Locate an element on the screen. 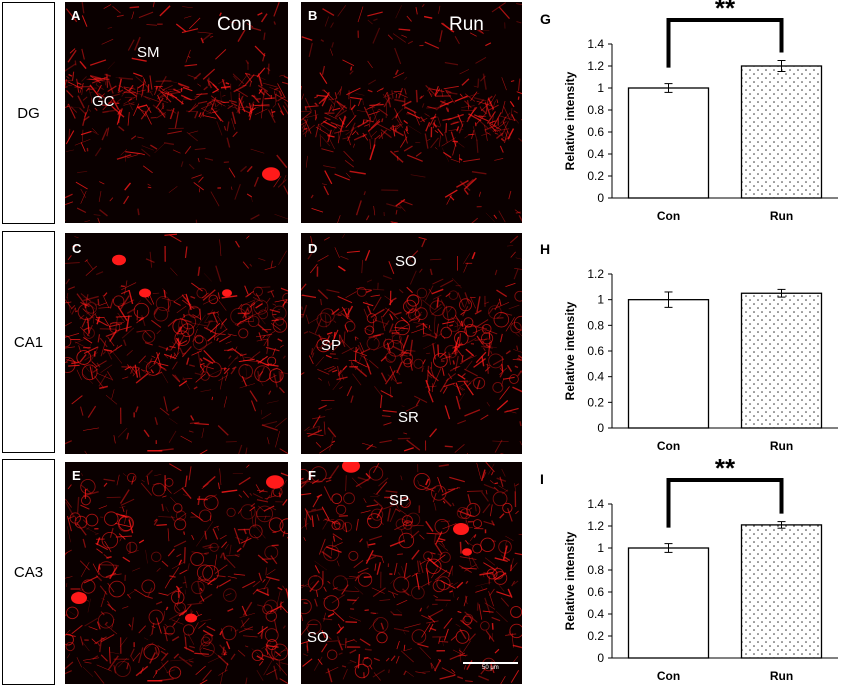 This screenshot has height=690, width=850. micrograph-d: D SO SP SR is located at coordinates (411, 343).